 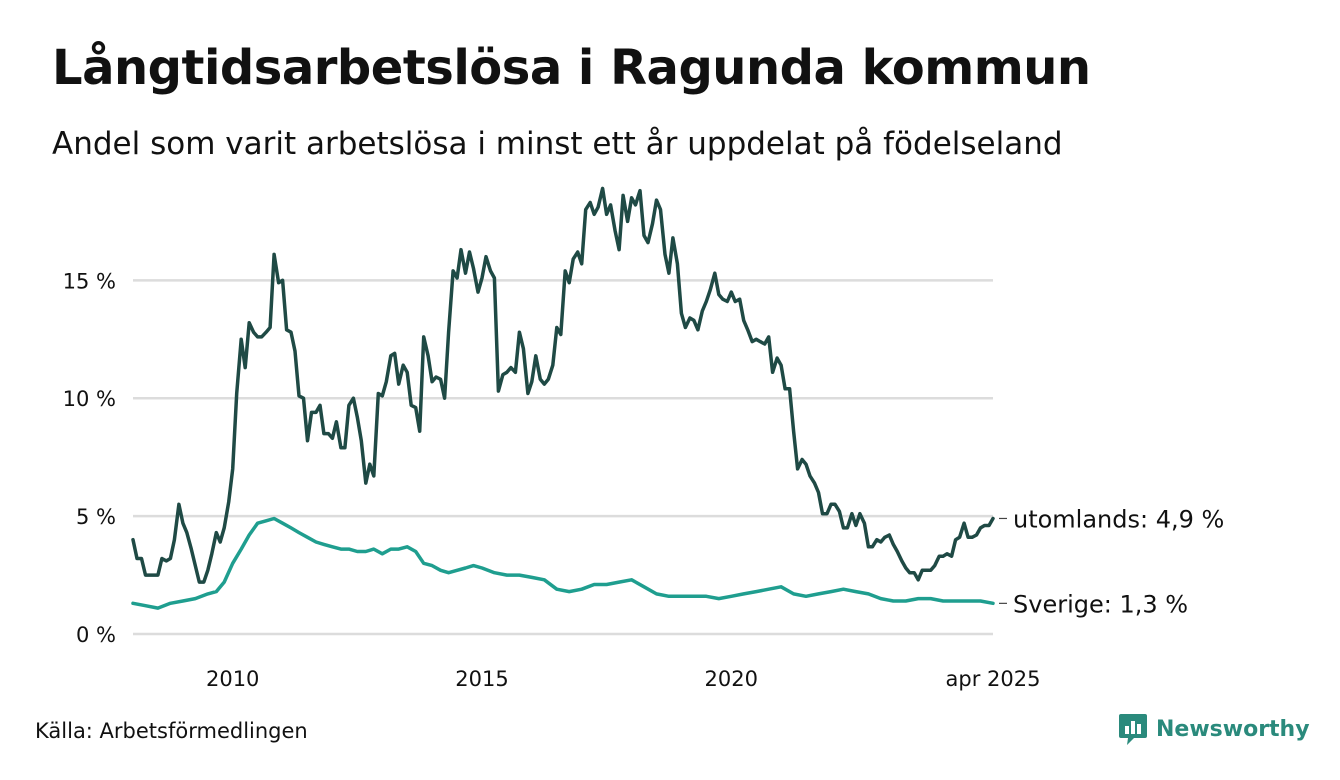 What do you see at coordinates (89, 458) in the screenshot?
I see `y-axis-ticks: 0 % 5 % 10 % 15 %` at bounding box center [89, 458].